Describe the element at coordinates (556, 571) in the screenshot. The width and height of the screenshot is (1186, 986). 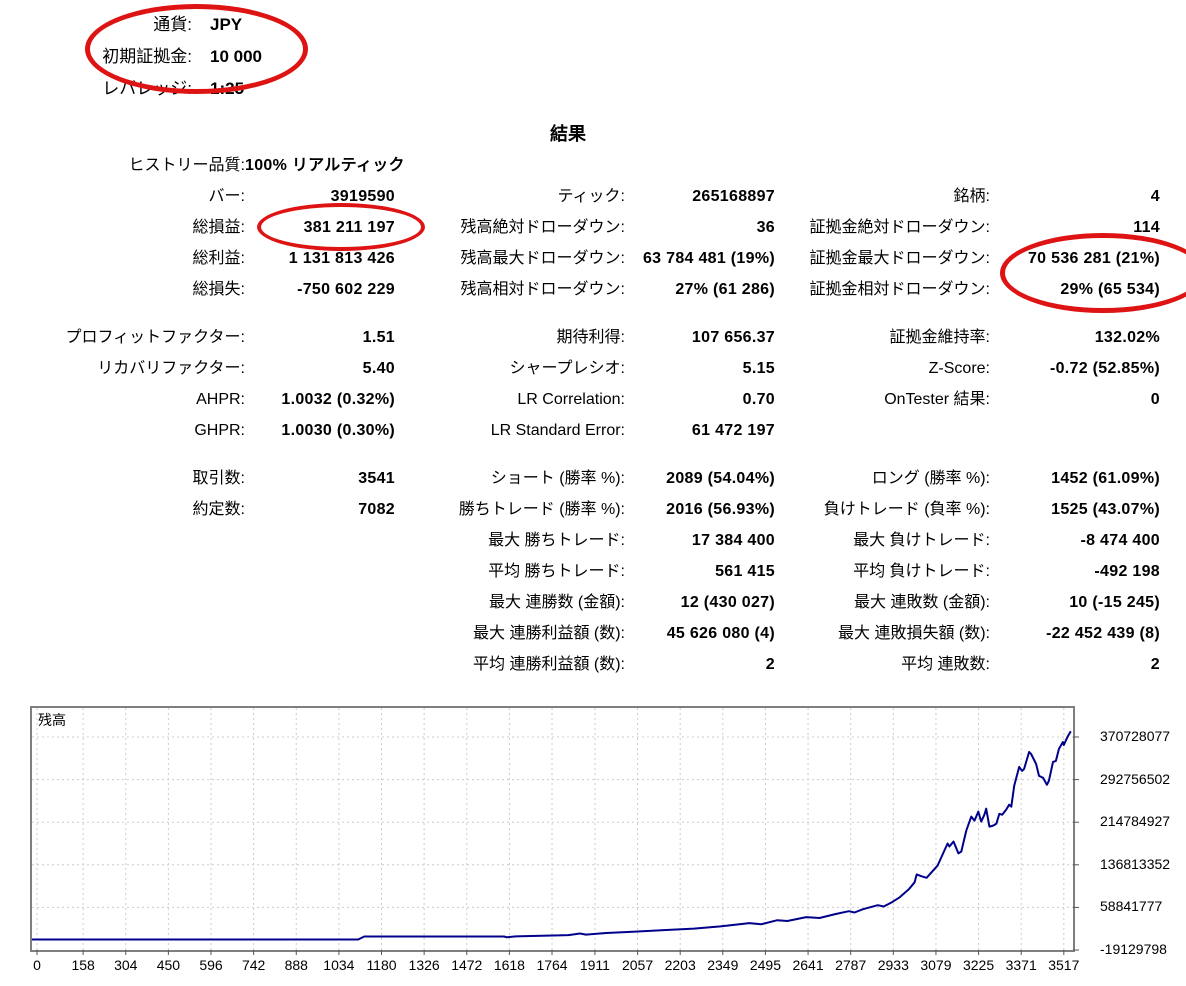
I see `stat-label: 平均 勝ちトレード:` at that location.